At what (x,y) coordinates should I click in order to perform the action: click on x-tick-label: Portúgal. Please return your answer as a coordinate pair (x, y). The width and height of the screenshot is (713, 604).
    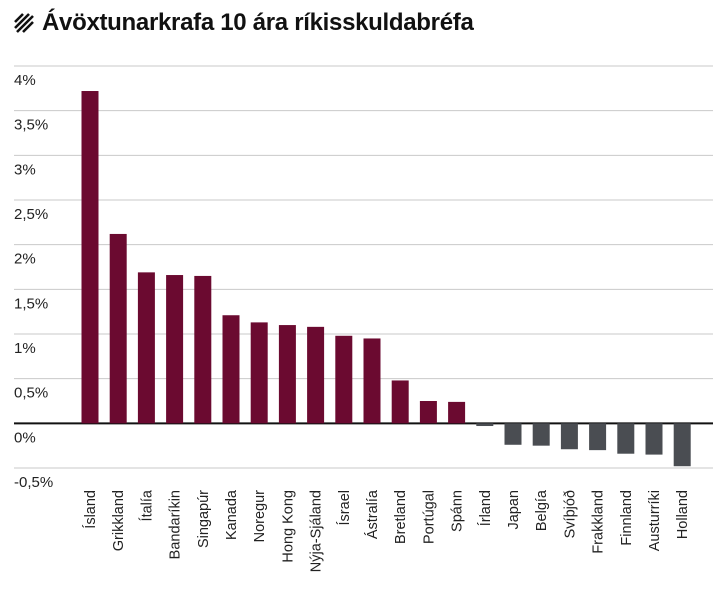
    Looking at the image, I should click on (429, 517).